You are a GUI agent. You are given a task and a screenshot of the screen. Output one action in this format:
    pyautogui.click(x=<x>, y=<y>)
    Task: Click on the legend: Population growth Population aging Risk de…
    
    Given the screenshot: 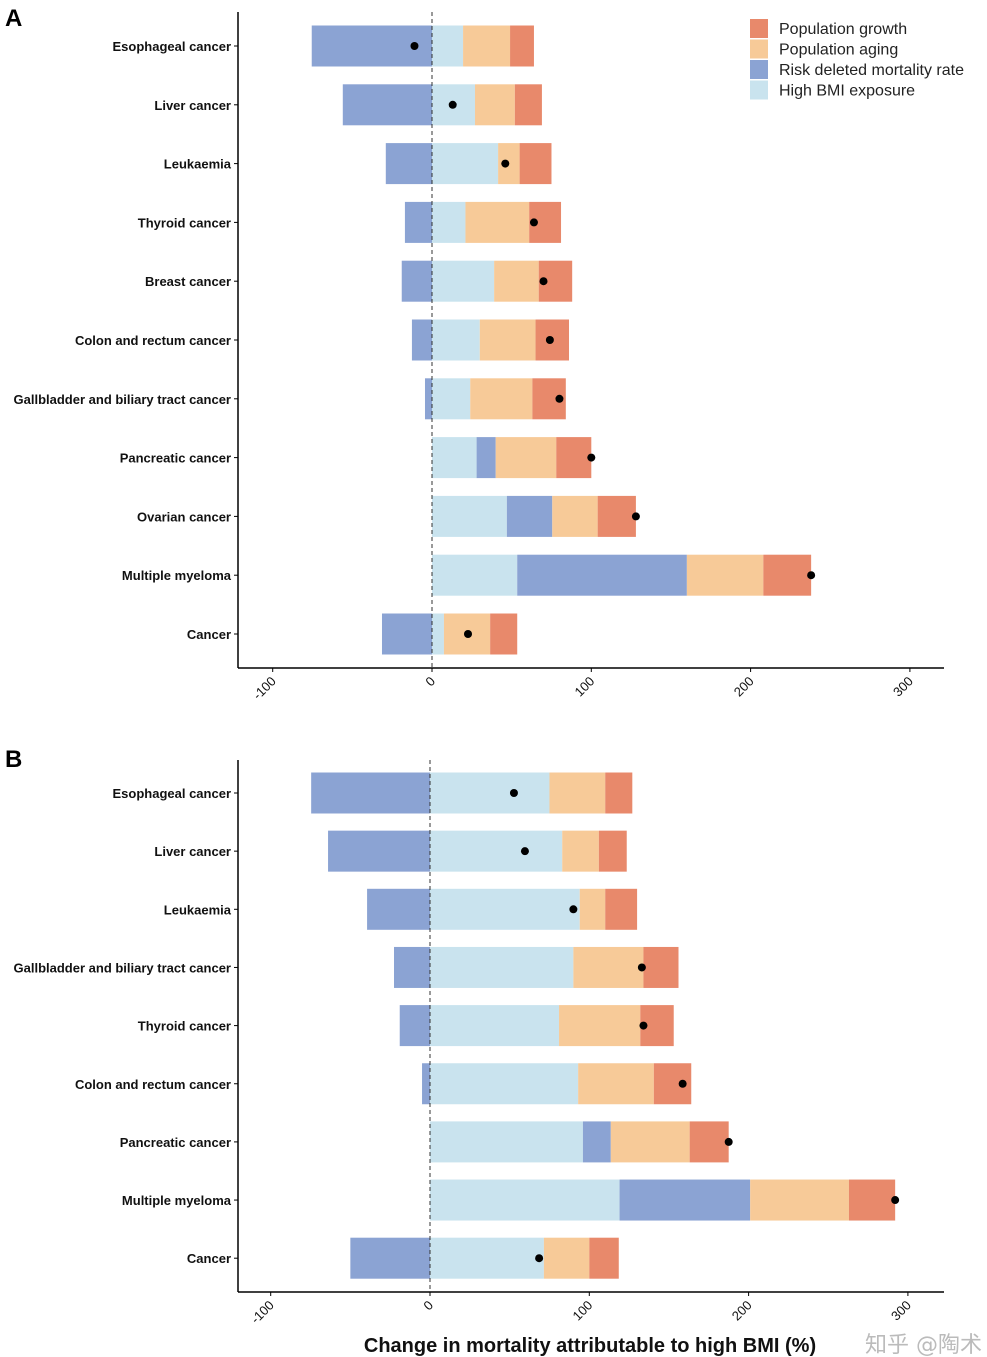 What is the action you would take?
    pyautogui.click(x=857, y=59)
    